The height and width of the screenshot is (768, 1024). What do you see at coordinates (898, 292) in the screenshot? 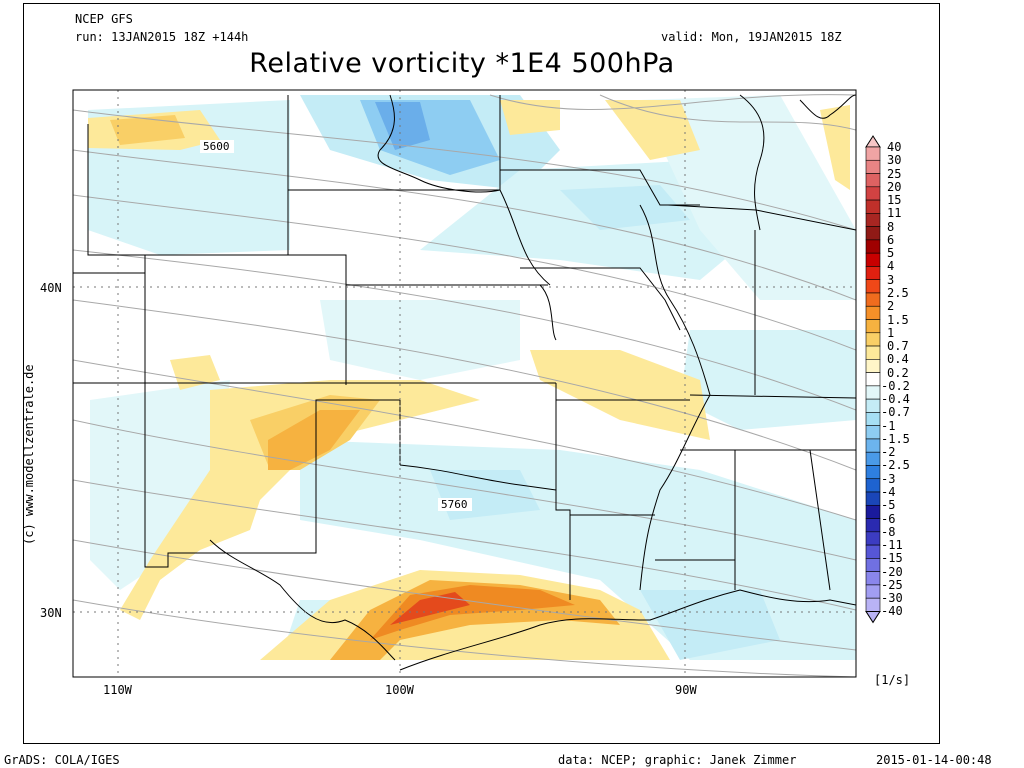
I see `colorbar-level-label: 2.5` at bounding box center [898, 292].